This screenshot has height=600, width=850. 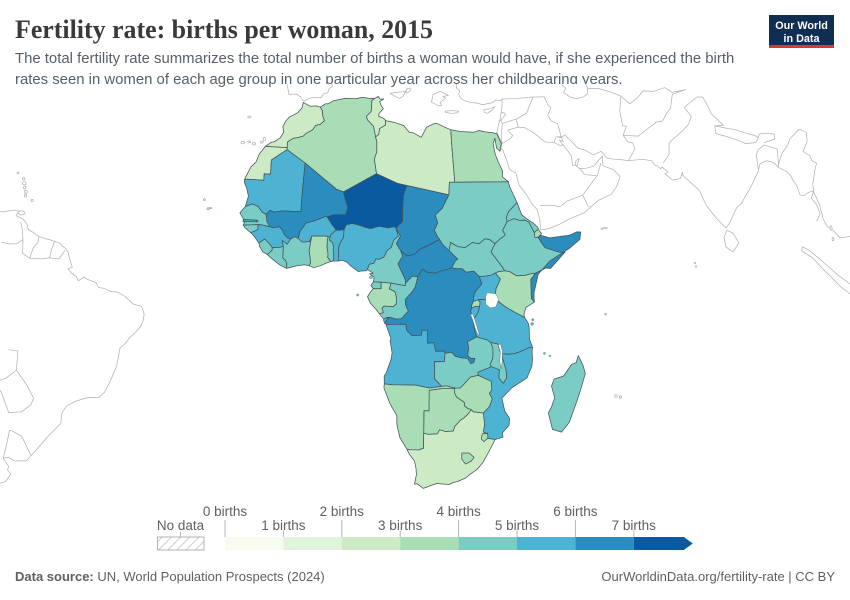 I want to click on svg-text: 1 births, so click(x=283, y=525).